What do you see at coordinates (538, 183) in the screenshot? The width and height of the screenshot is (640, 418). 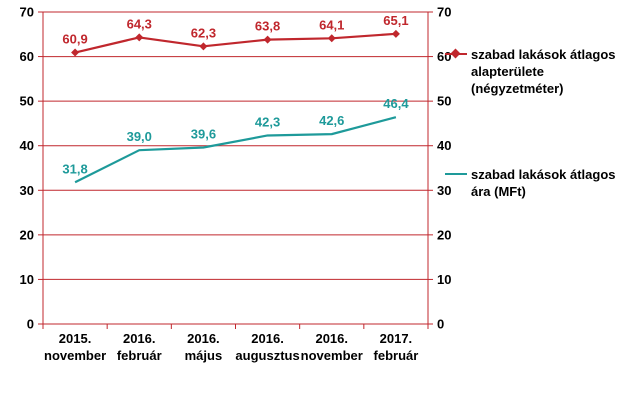 I see `legend-item-price: szabad lakások átlagos ára (MFt)` at bounding box center [538, 183].